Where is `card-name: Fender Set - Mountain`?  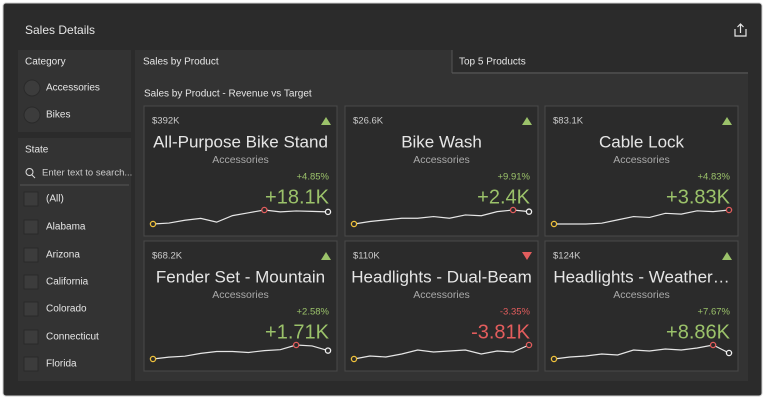
card-name: Fender Set - Mountain is located at coordinates (240, 276).